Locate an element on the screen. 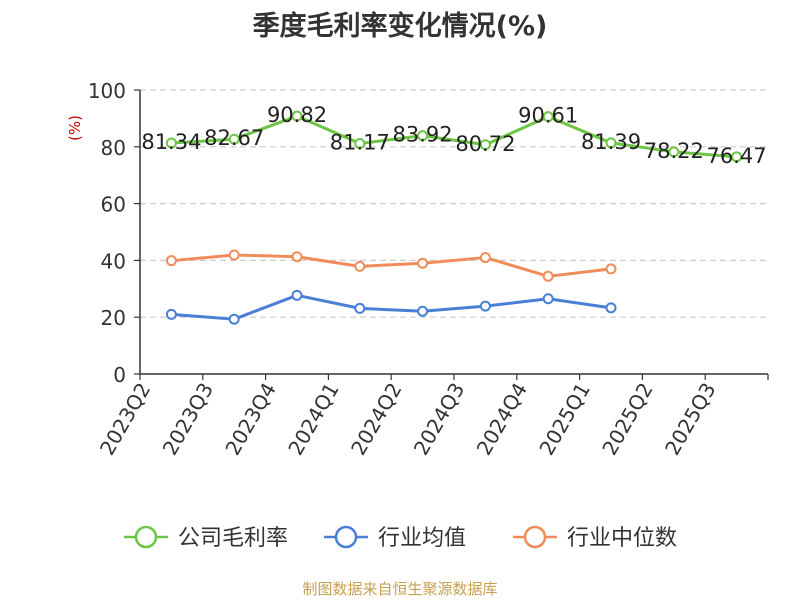 This screenshot has width=800, height=600. x-tick-label: 2025Q1 is located at coordinates (564, 419).